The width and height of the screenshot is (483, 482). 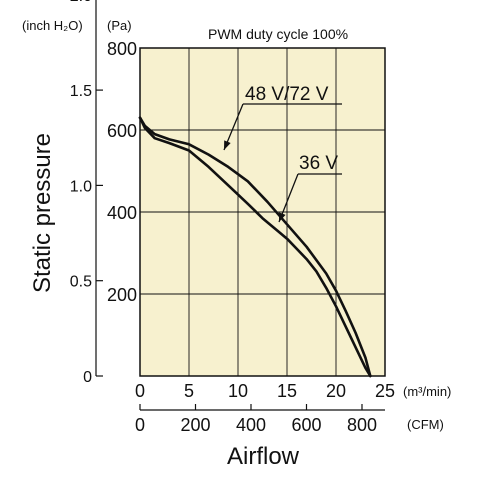 I want to click on series-label-36v: 36 V, so click(x=318, y=163).